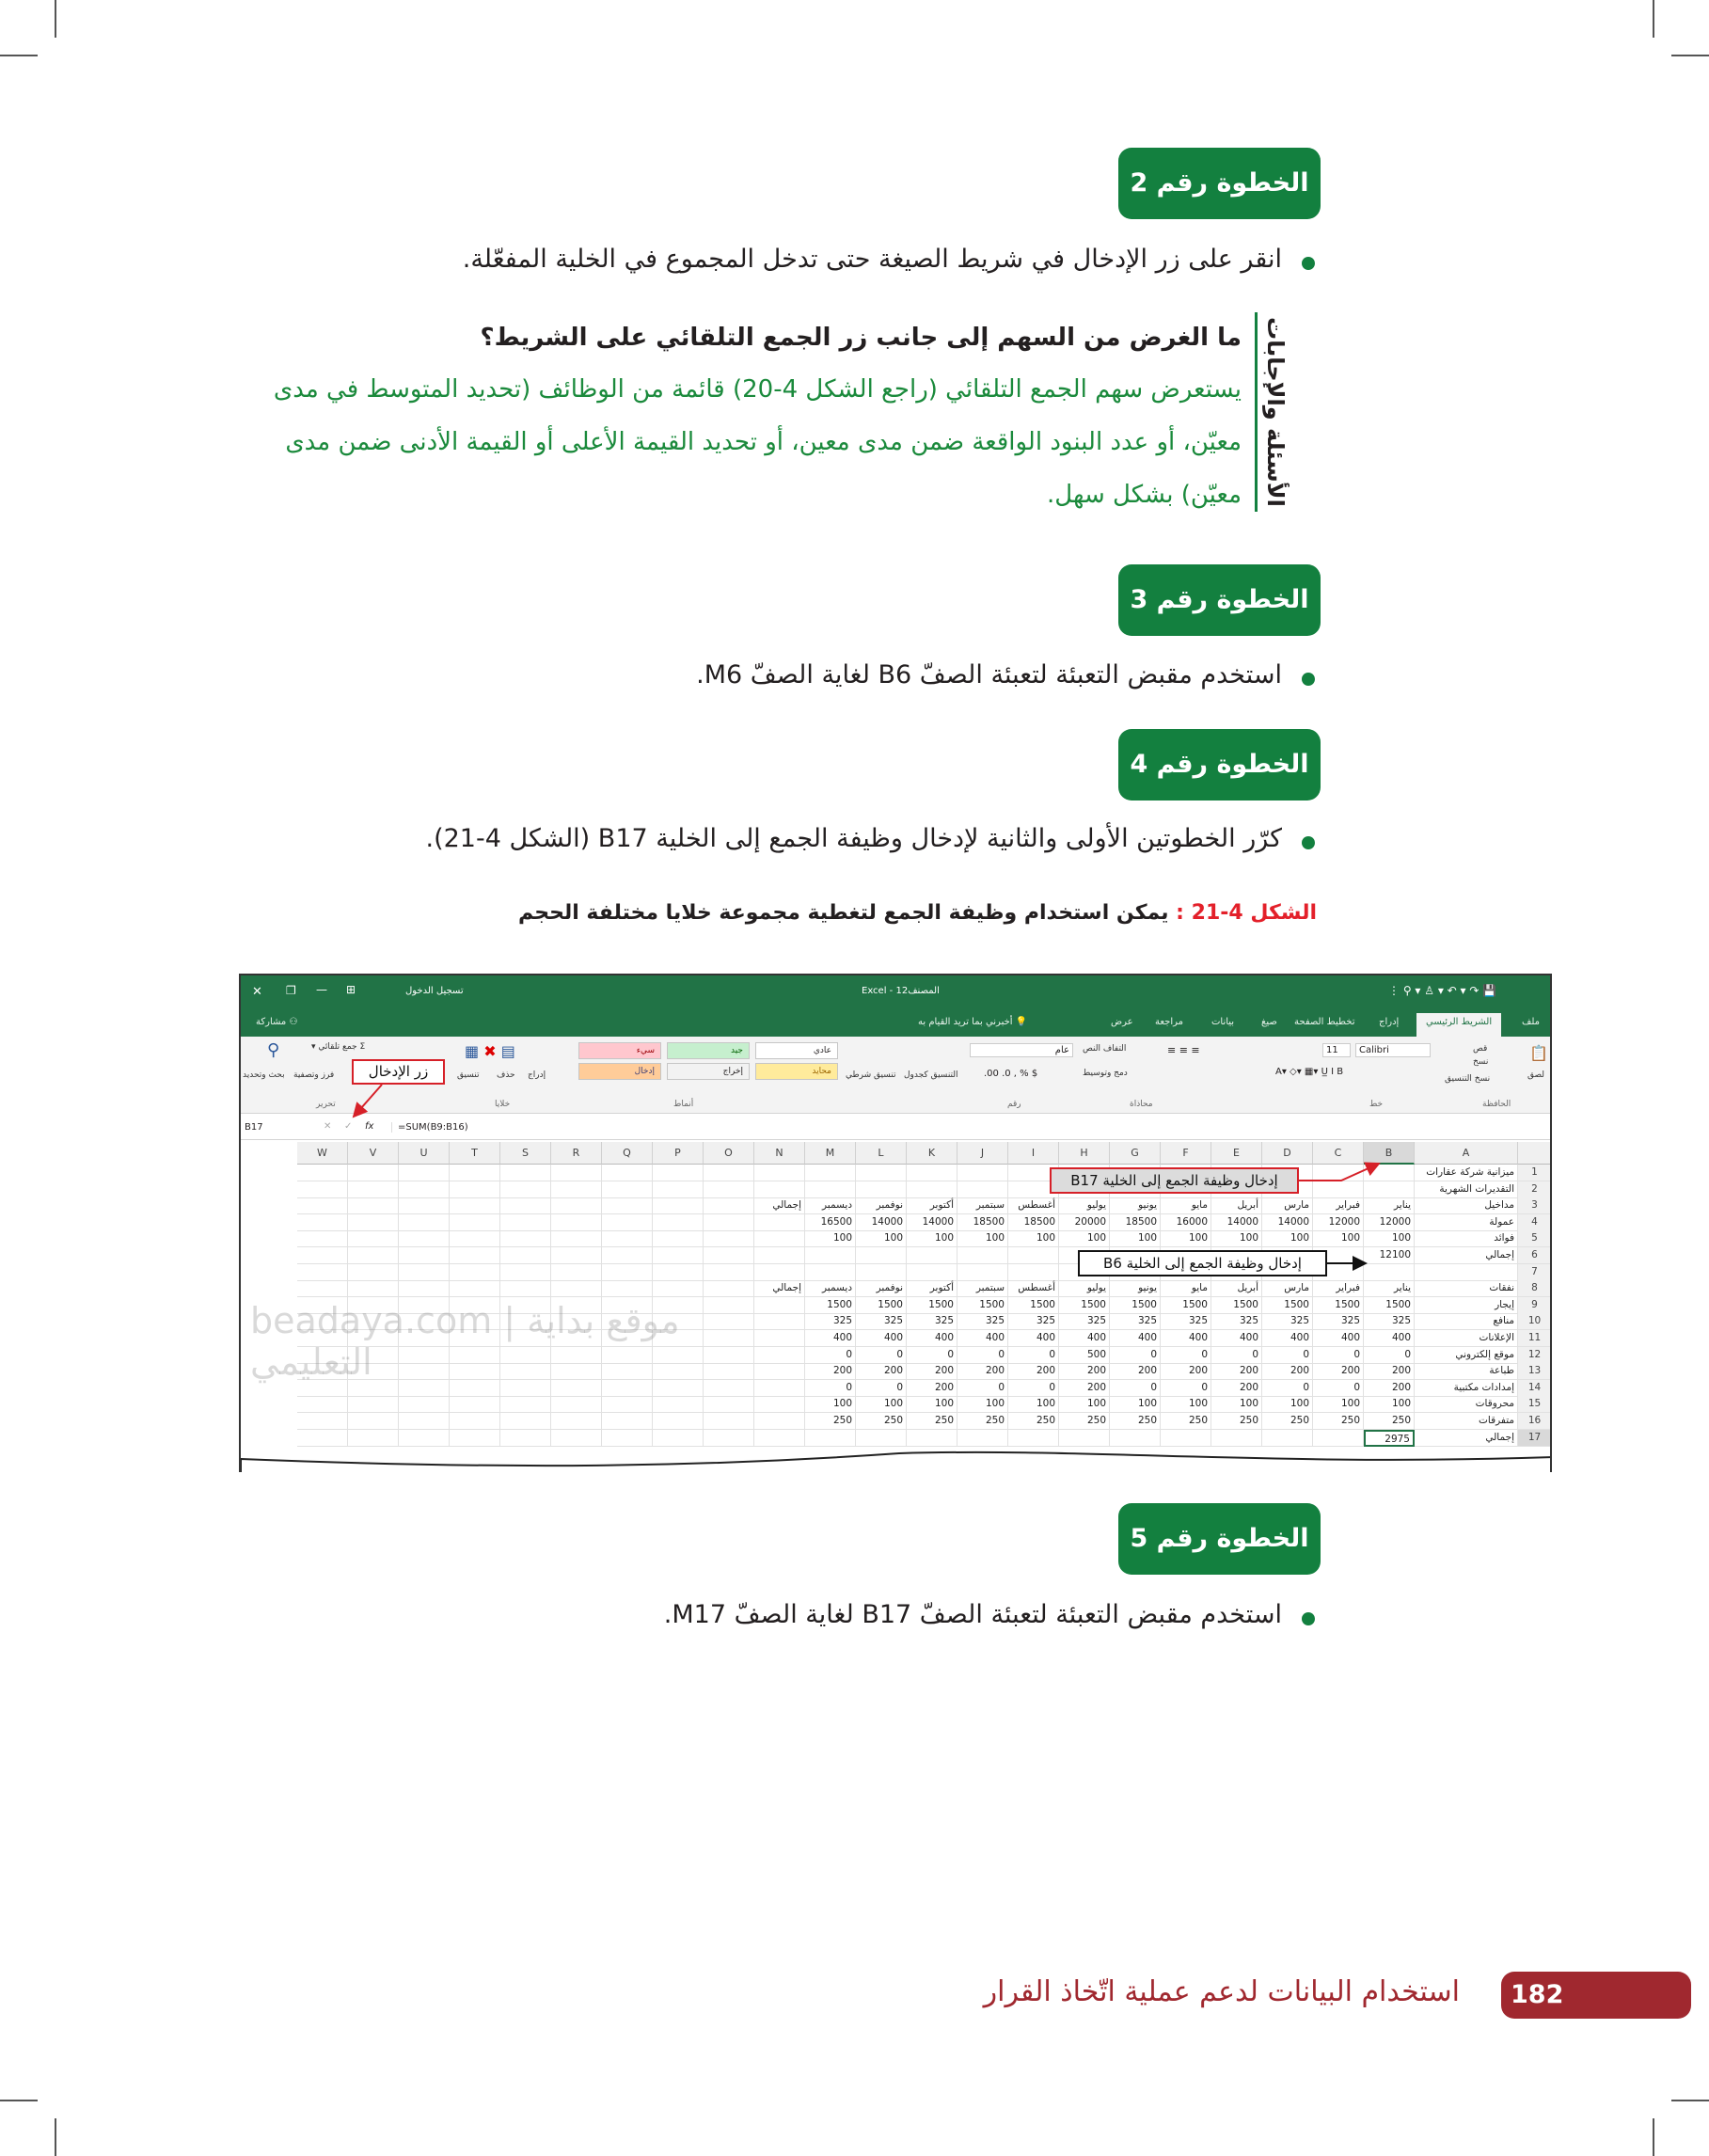  Describe the element at coordinates (525, 1388) in the screenshot. I see `cell-S14` at that location.